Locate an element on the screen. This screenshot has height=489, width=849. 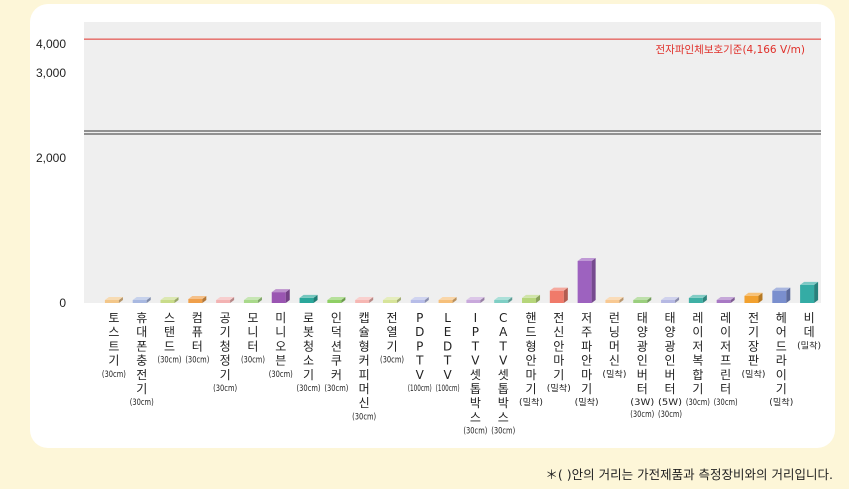
category-label-char: 전 is located at coordinates (558, 318).